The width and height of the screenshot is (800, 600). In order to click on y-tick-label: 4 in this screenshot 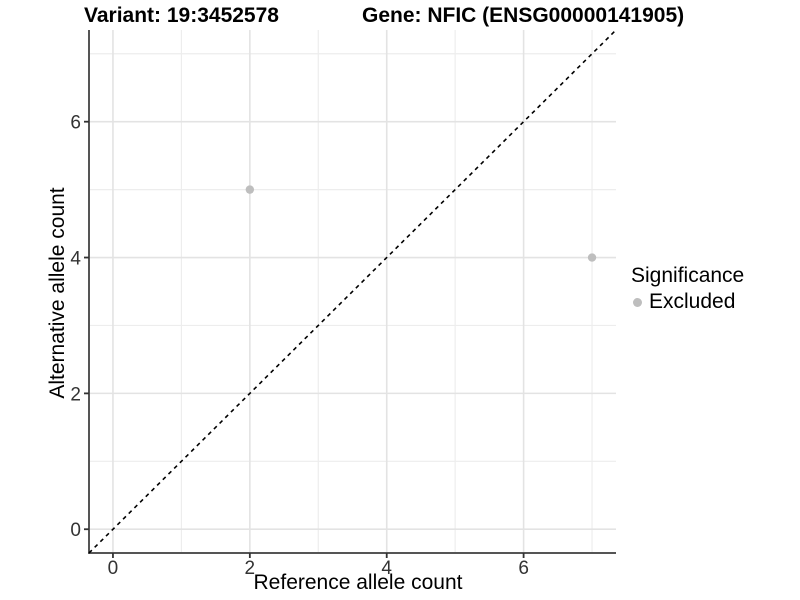, I will do `click(75, 259)`.